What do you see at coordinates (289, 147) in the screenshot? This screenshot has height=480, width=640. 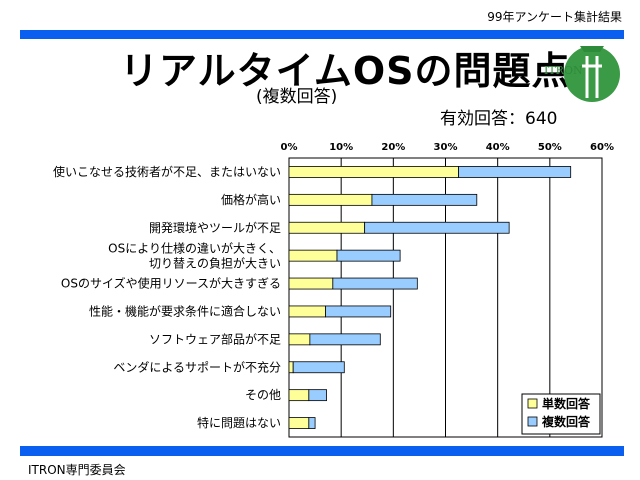 I see `x-tick-label: 0%` at bounding box center [289, 147].